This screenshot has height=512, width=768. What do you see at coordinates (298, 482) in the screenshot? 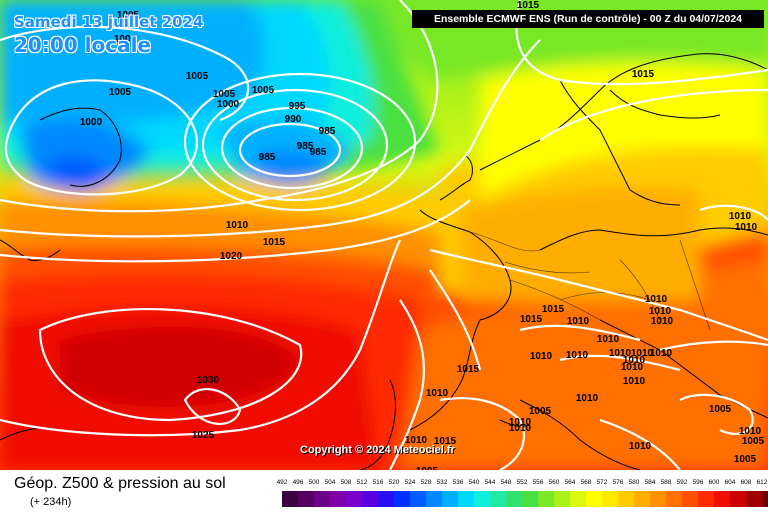
I see `legend-label: 496` at bounding box center [298, 482].